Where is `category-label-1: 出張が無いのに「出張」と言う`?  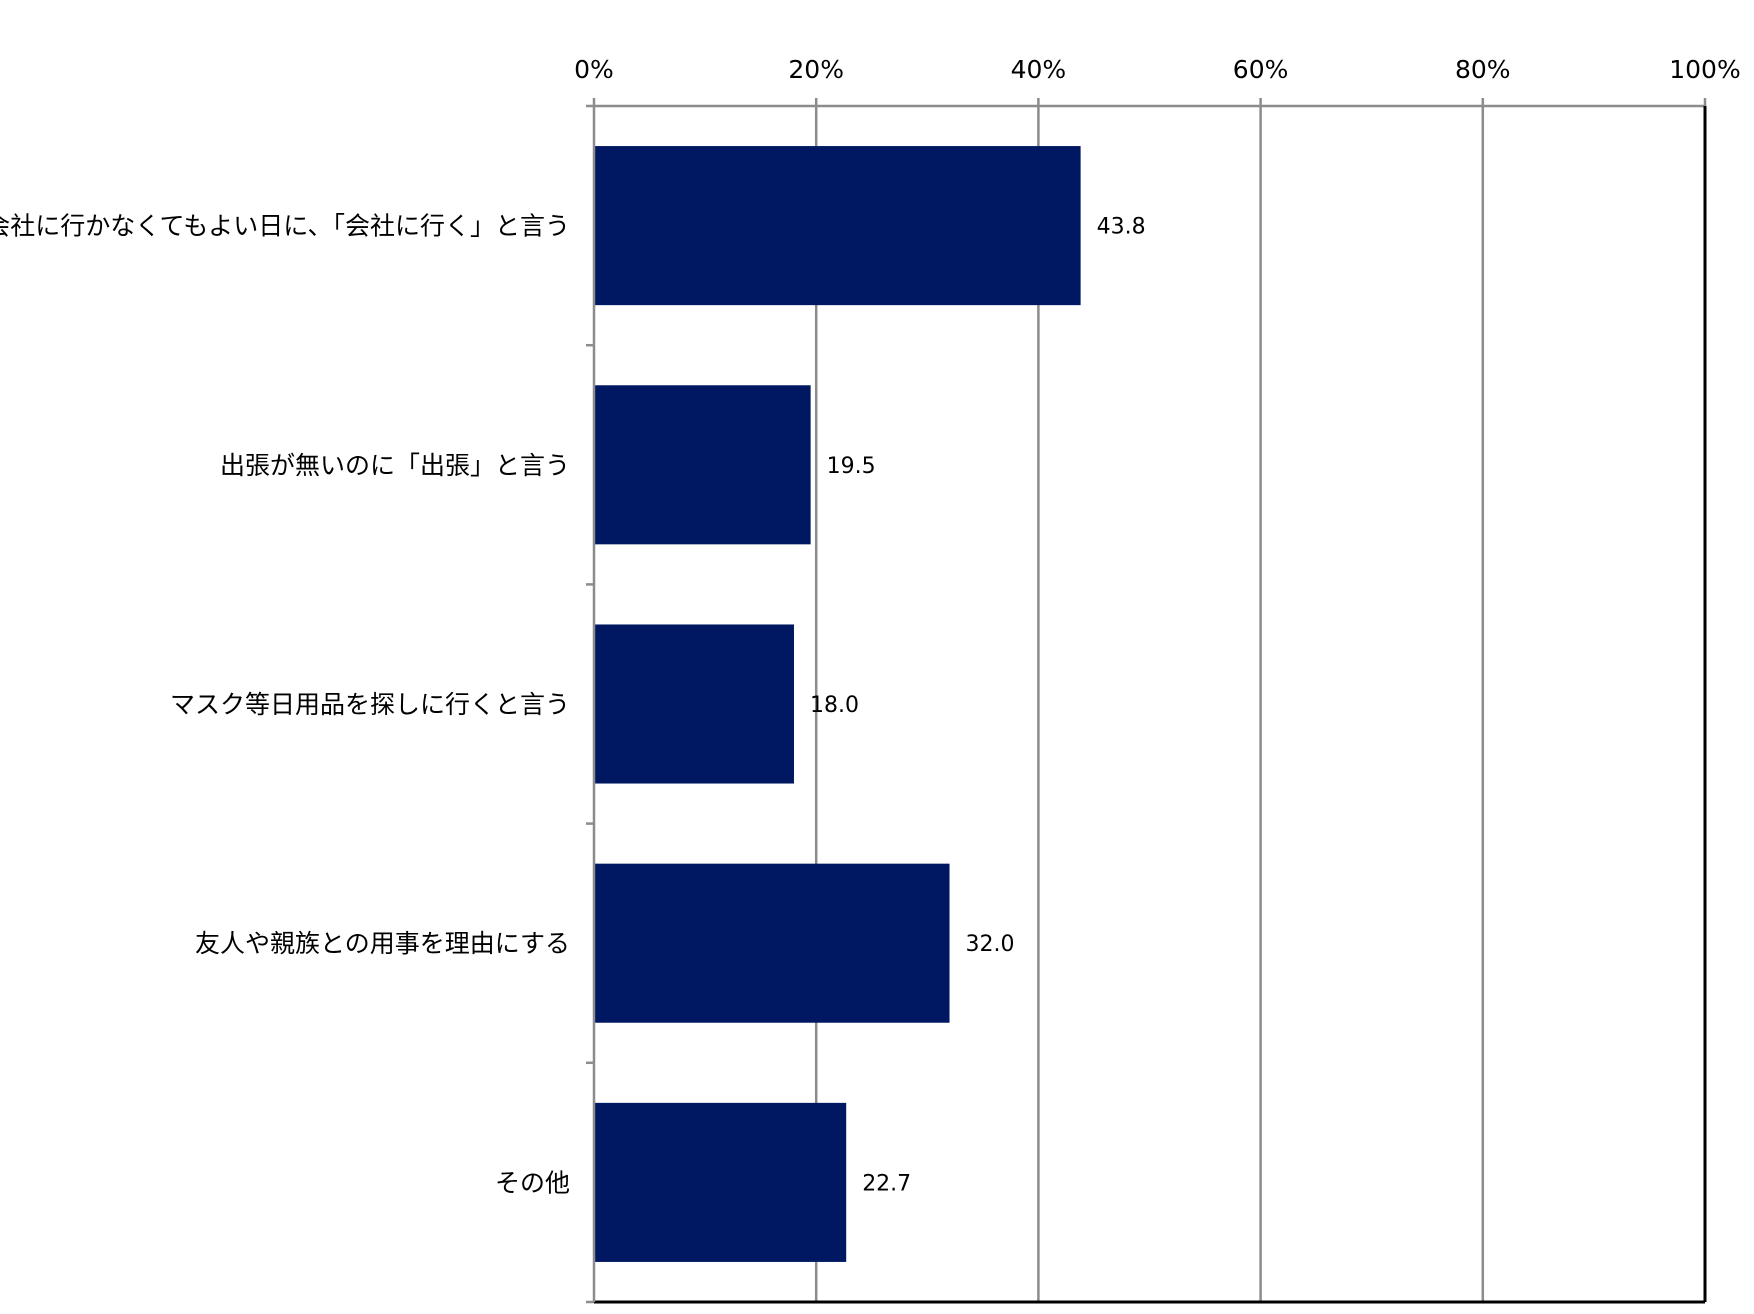 category-label-1: 出張が無いのに「出張」と言う is located at coordinates (395, 465).